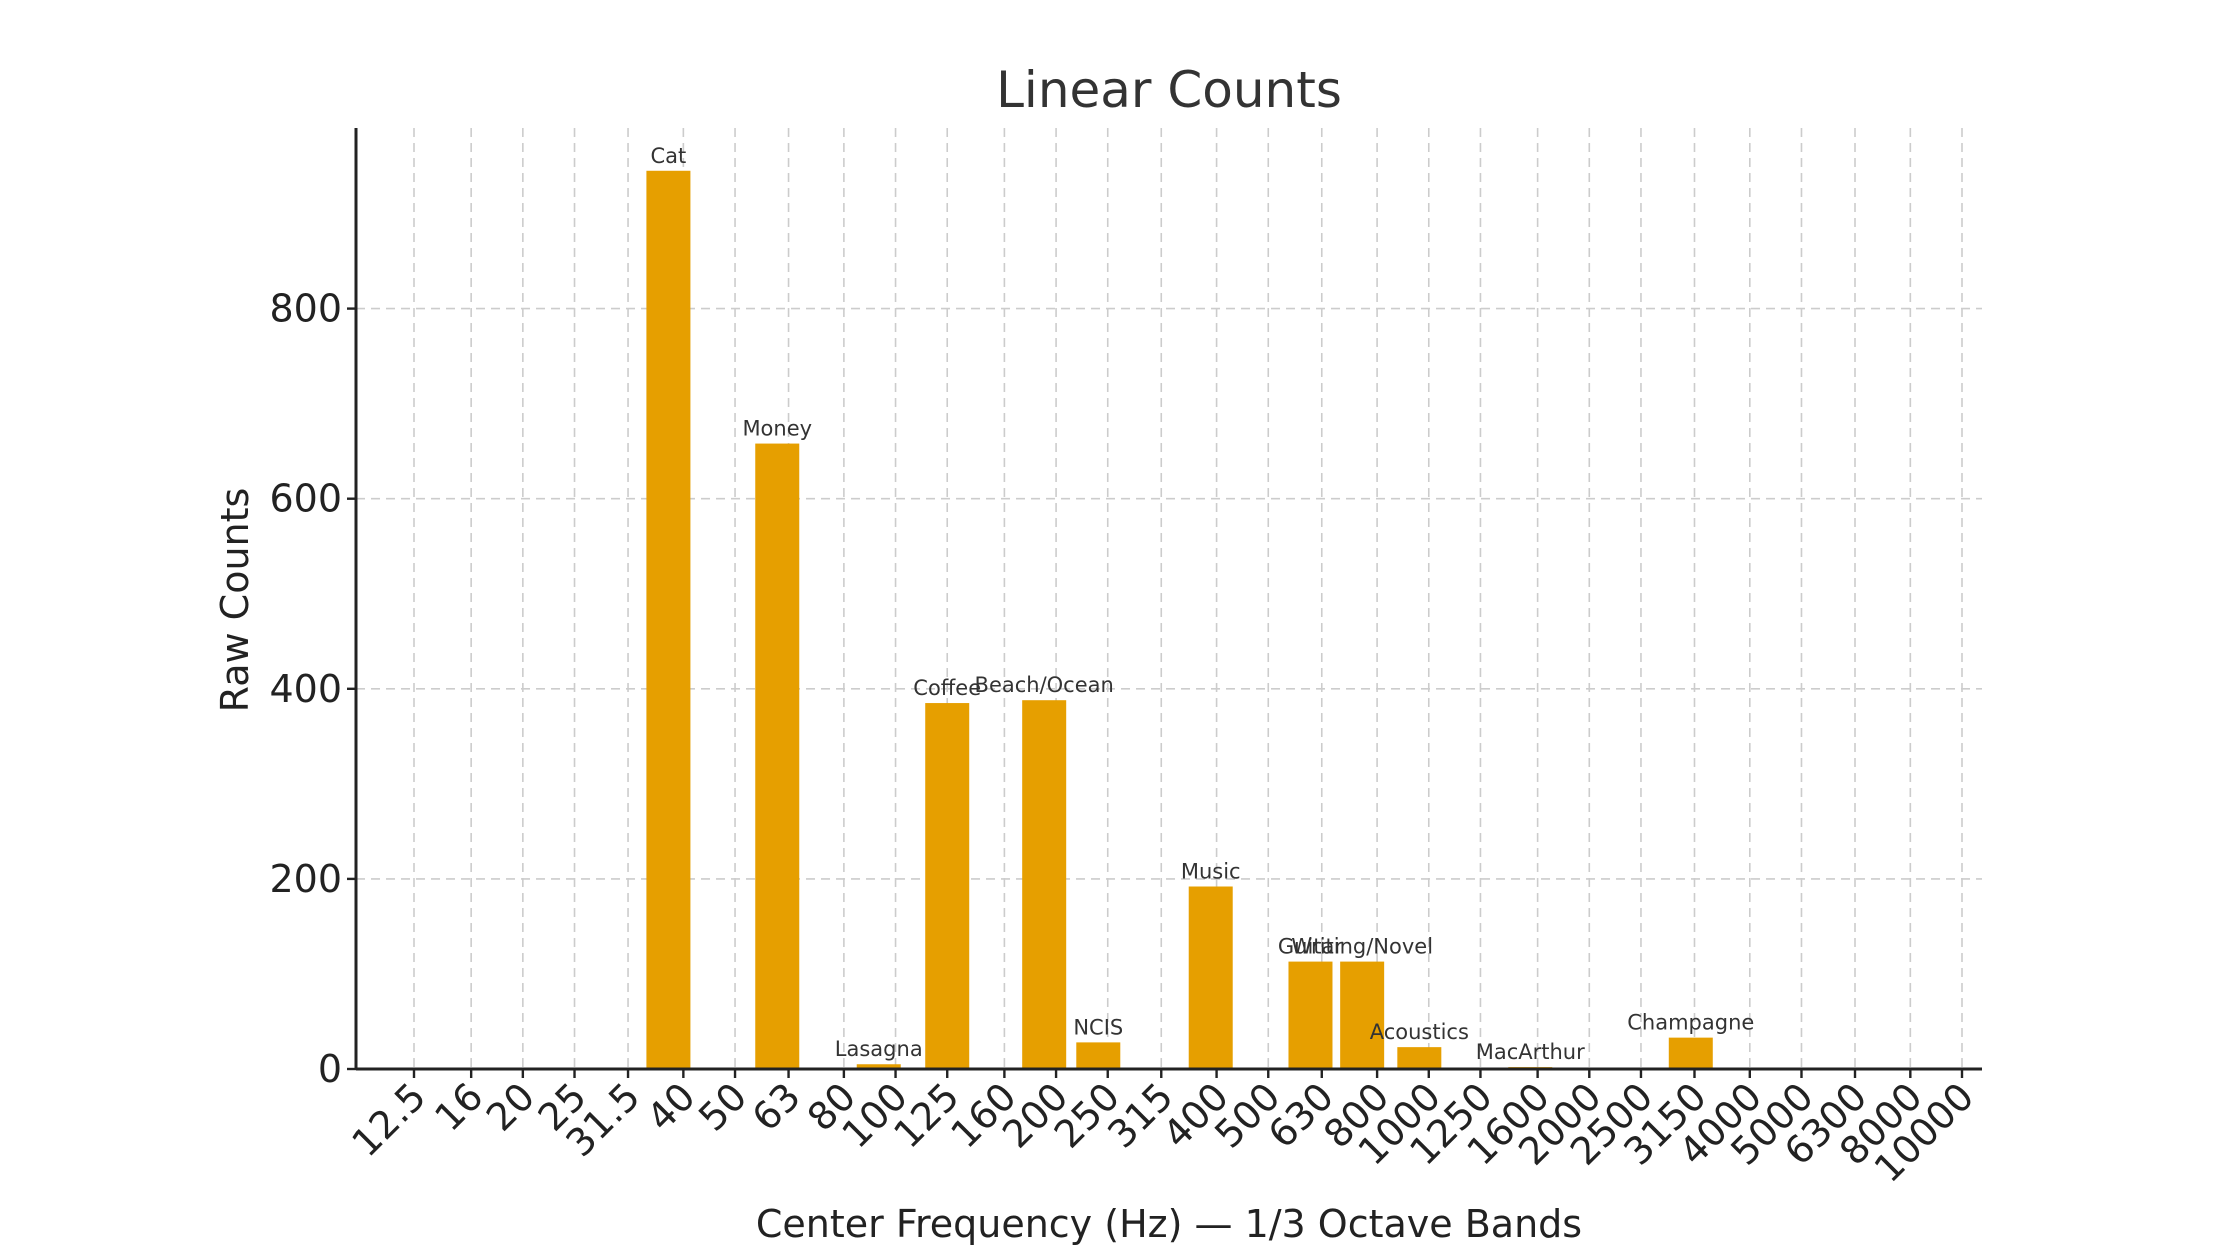 The width and height of the screenshot is (2240, 1260). Describe the element at coordinates (1044, 884) in the screenshot. I see `bar-beach-ocean` at that location.